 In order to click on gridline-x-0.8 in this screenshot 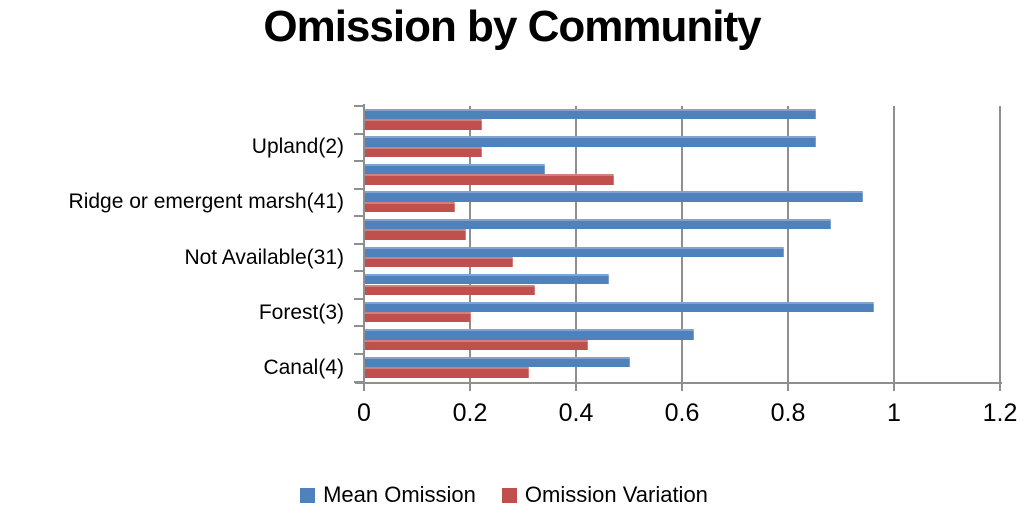, I will do `click(788, 244)`.